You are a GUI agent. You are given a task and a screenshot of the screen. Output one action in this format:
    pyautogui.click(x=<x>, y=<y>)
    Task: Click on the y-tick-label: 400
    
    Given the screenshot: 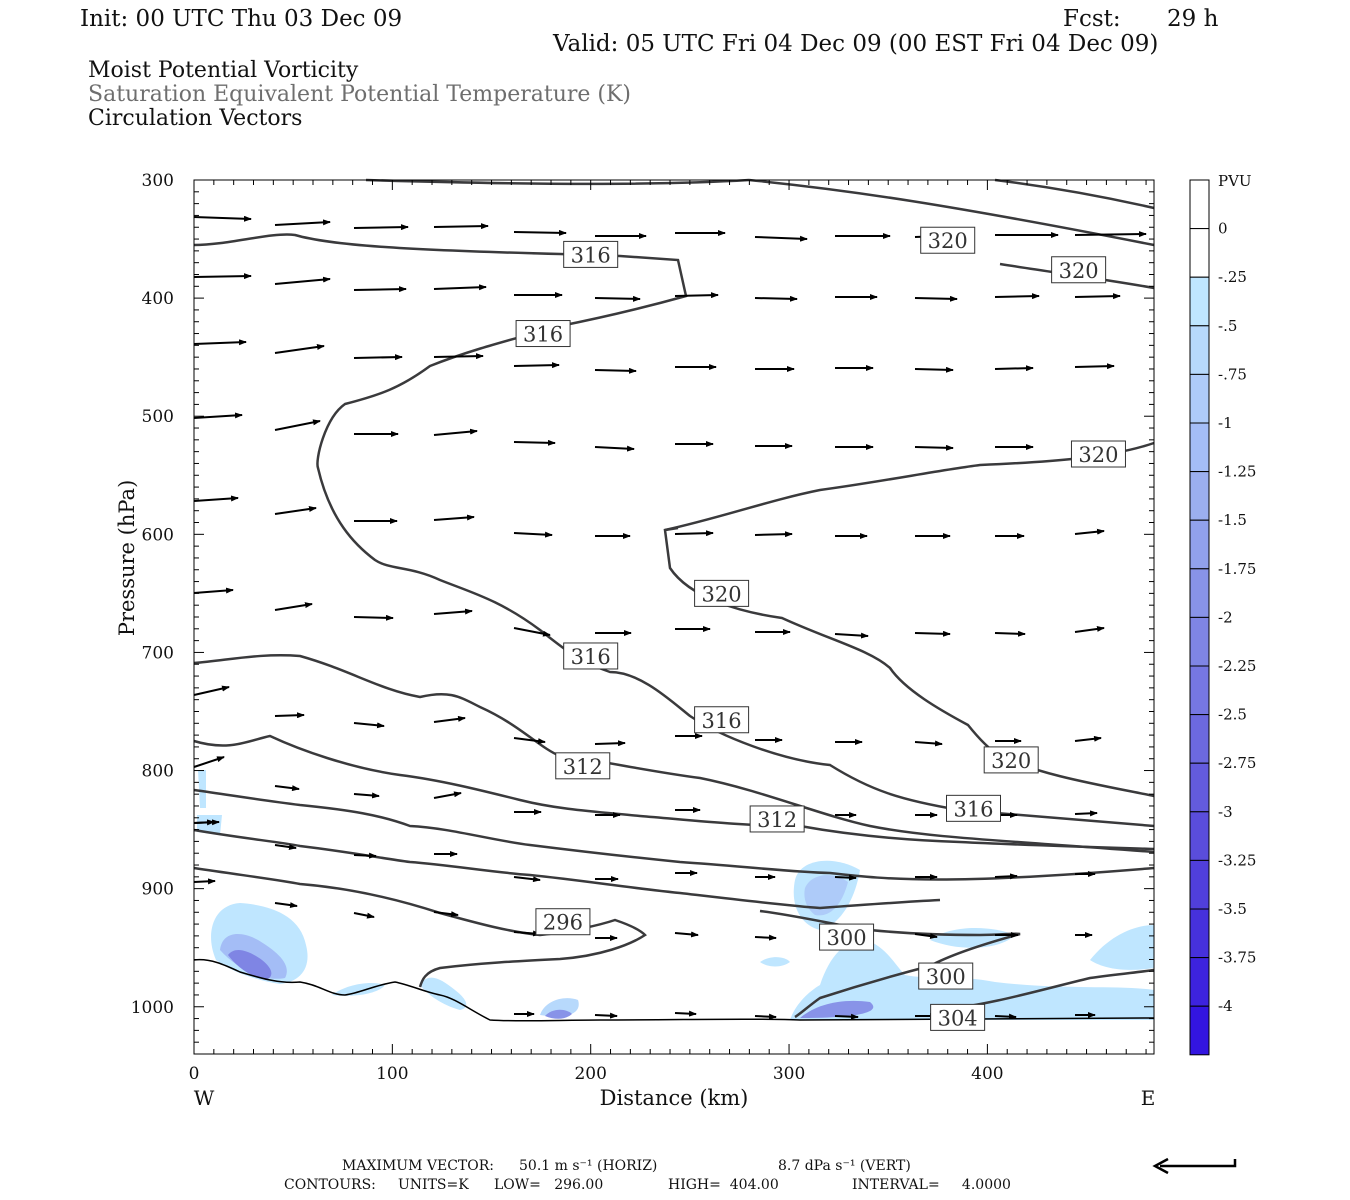 What is the action you would take?
    pyautogui.click(x=158, y=299)
    